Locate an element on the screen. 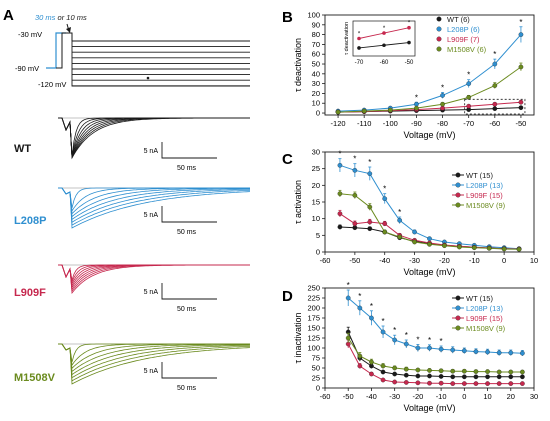 Image resolution: width=550 pixels, height=421 pixels. x-tick-label: 0 is located at coordinates (464, 396).